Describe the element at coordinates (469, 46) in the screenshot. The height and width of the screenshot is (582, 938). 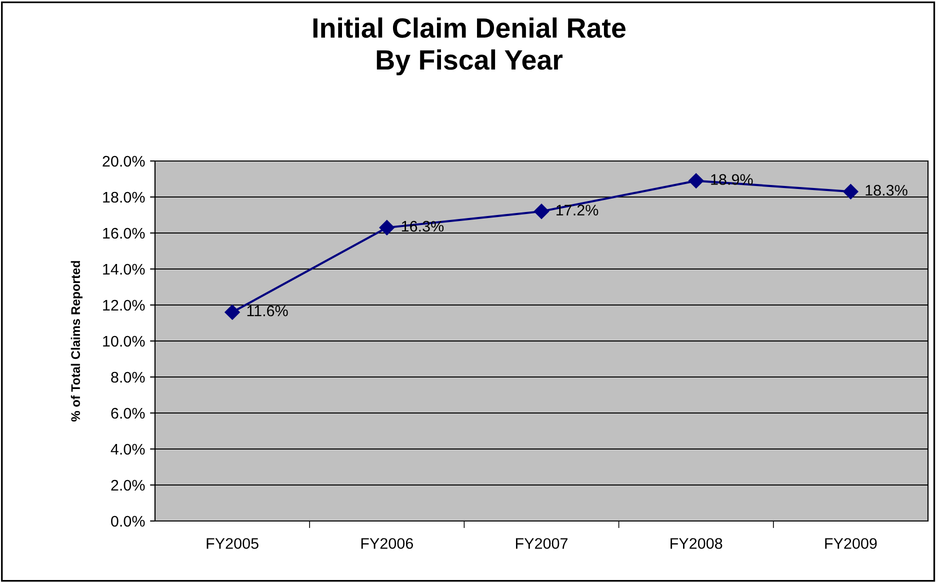
I see `chart-title: Initial Claim Denial Rate By Fiscal Year` at that location.